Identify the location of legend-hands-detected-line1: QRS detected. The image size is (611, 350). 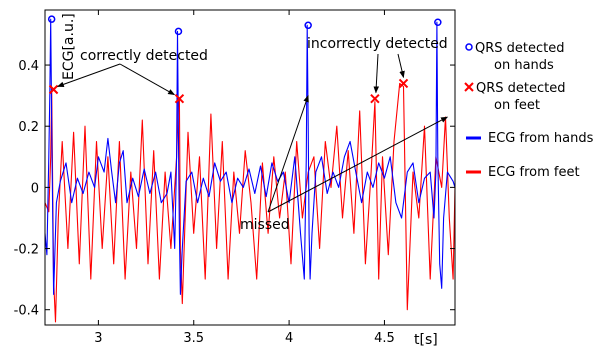
(520, 48).